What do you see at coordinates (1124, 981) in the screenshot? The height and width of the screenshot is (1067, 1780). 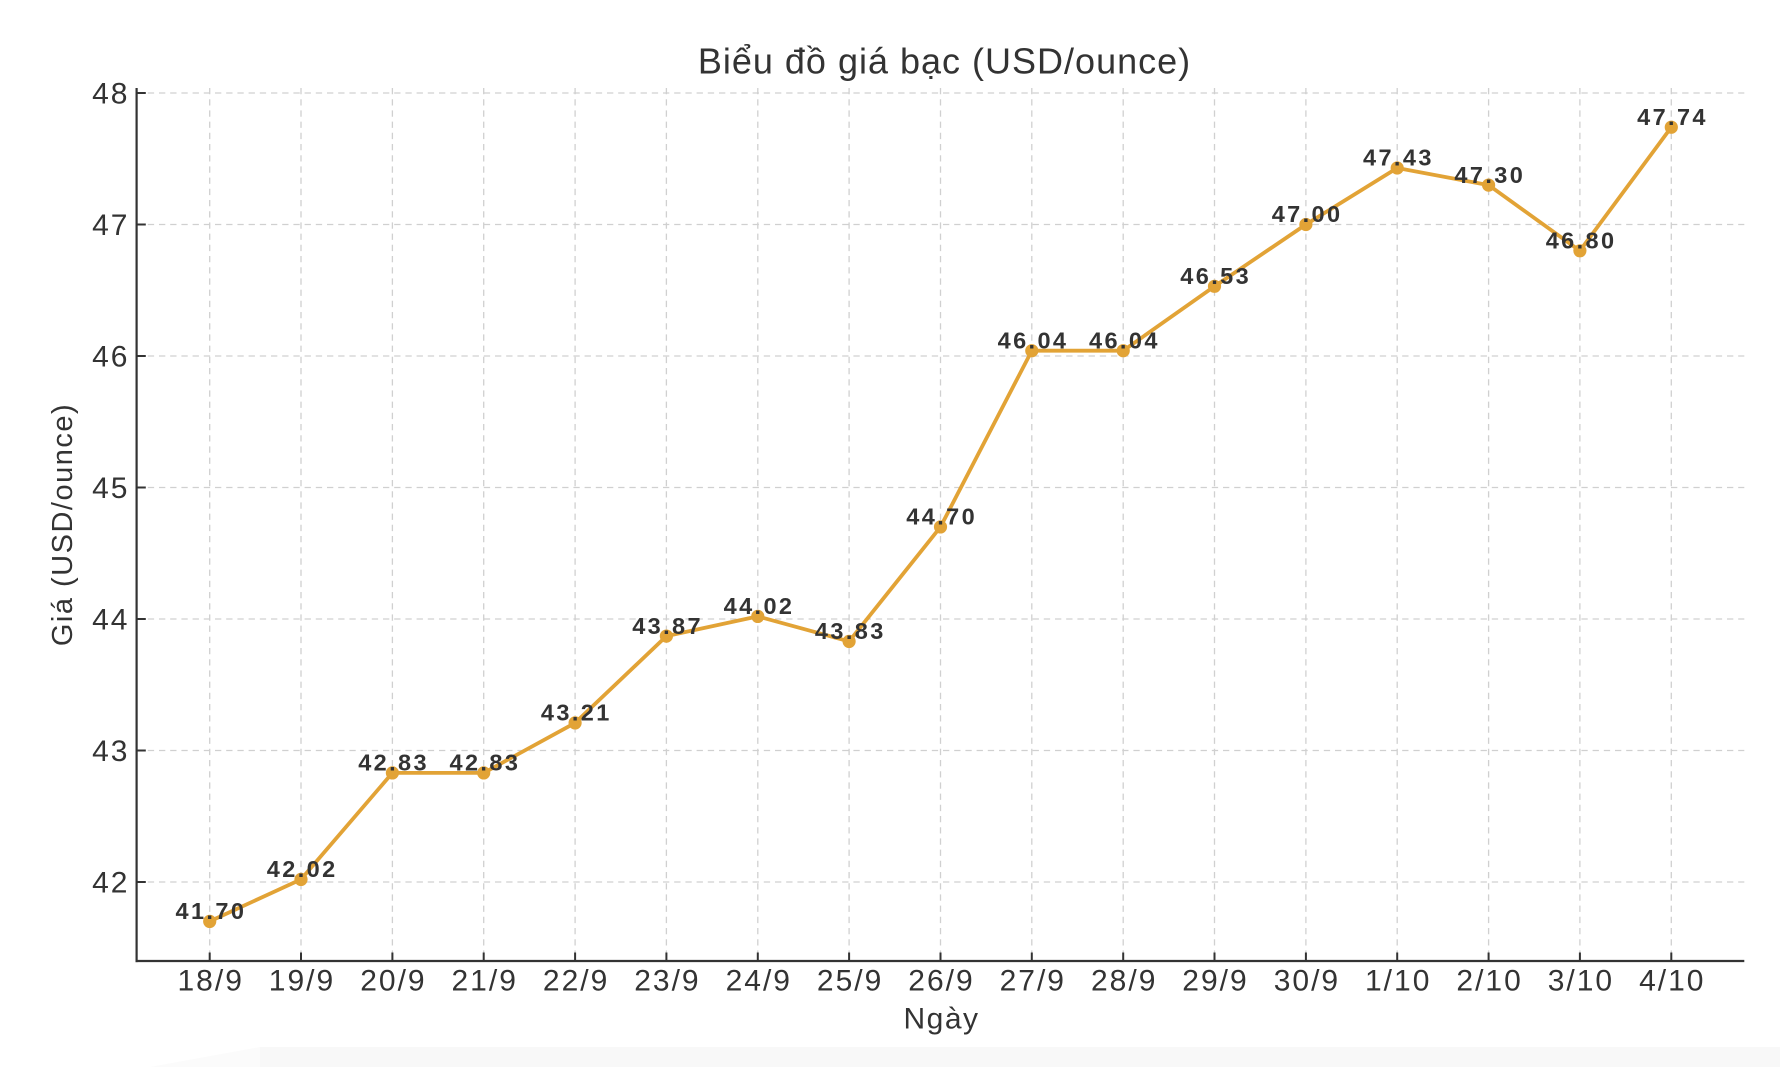 I see `svg-text: 28/9` at bounding box center [1124, 981].